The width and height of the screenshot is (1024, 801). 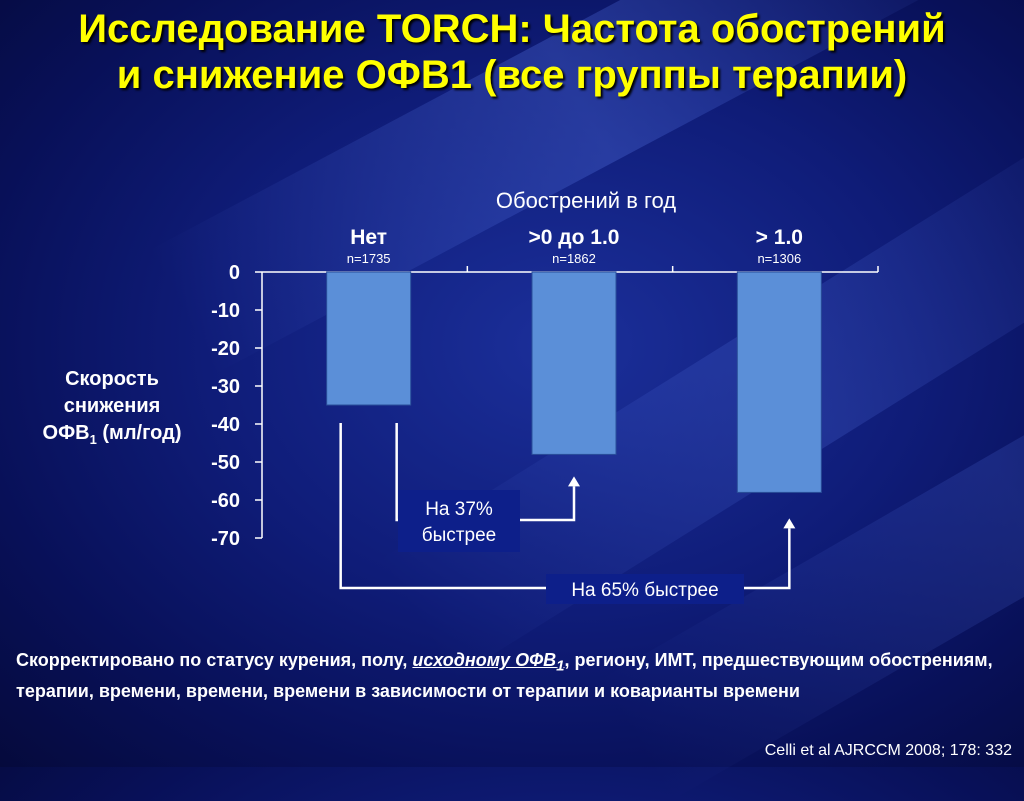 What do you see at coordinates (225, 311) in the screenshot?
I see `y-tick-label: -10` at bounding box center [225, 311].